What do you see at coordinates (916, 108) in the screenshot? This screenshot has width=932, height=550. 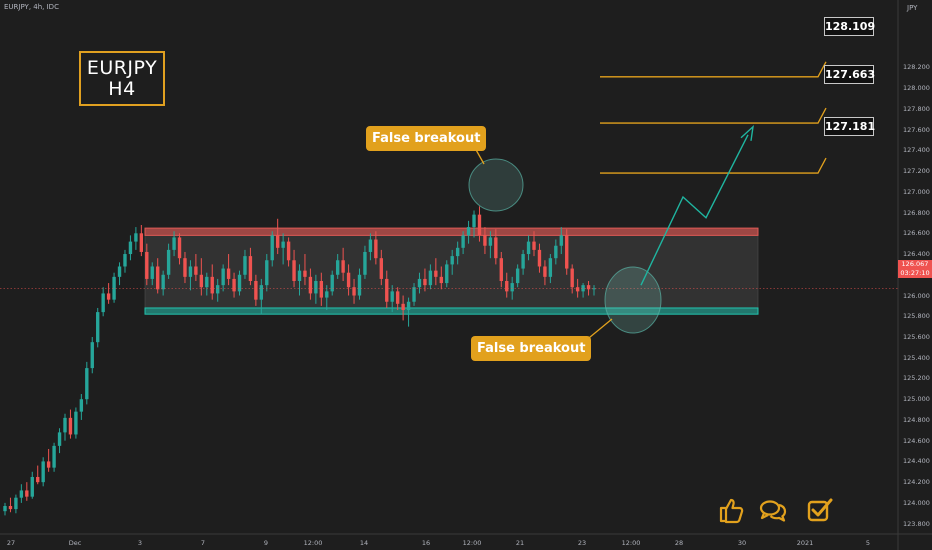 I see `y-tick-label: 127.800` at bounding box center [916, 108].